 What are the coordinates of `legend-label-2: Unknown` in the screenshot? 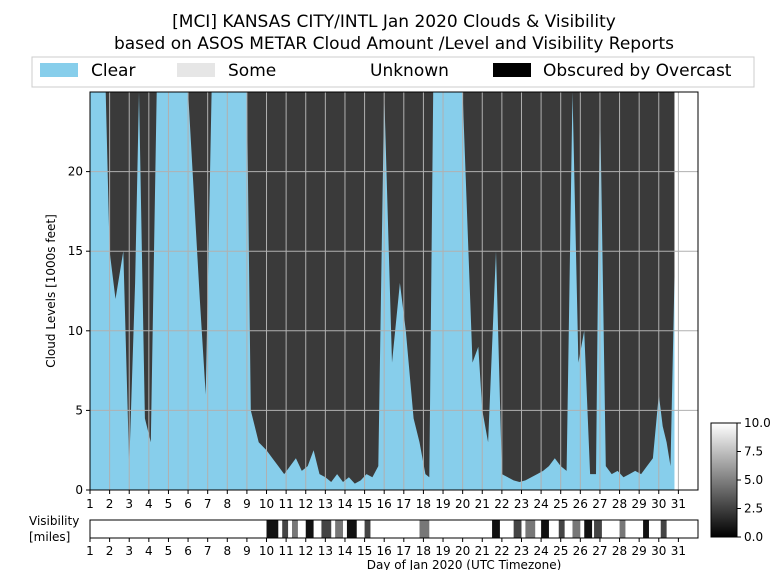 It's located at (409, 71).